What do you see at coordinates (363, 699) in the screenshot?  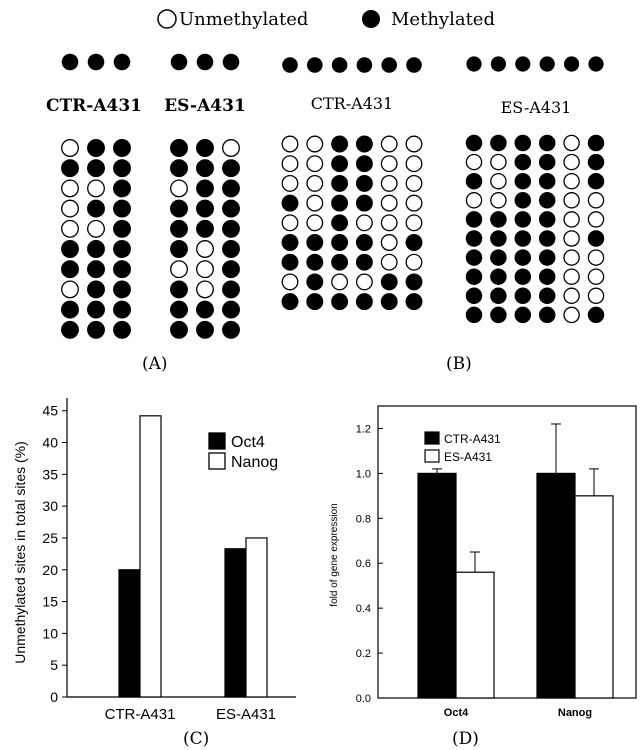 I see `y-tick-label: 0.0` at bounding box center [363, 699].